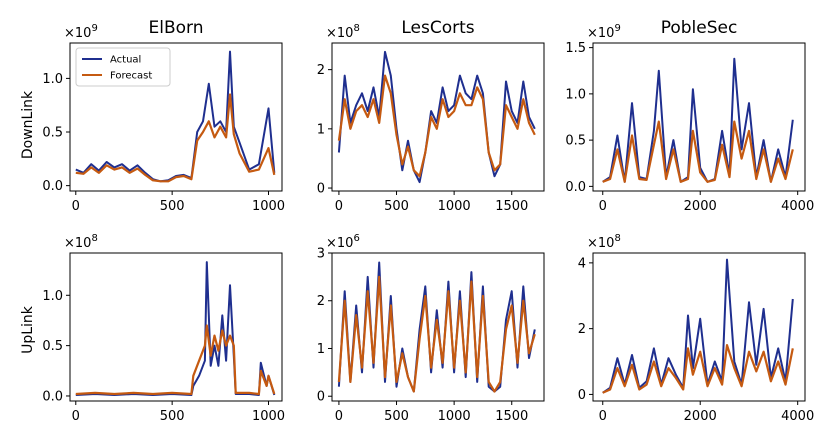 The image size is (830, 444). I want to click on panel-lescorts-downlink: 0 500 1000 1500 0 1 2 ×10⁸ LesCorts, so click(431, 116).